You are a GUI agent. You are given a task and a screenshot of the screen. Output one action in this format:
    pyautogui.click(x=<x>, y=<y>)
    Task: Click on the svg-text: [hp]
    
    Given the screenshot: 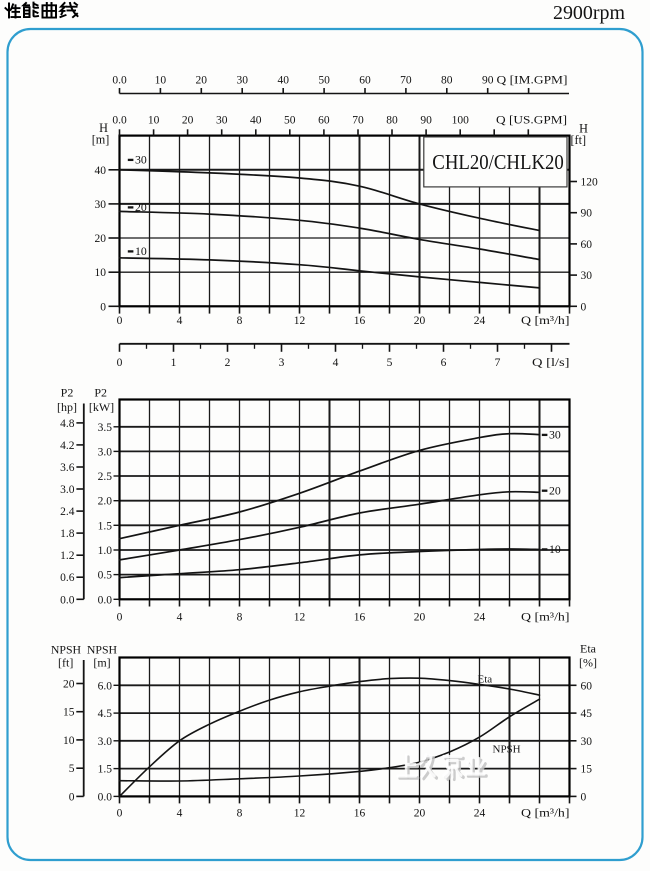 What is the action you would take?
    pyautogui.click(x=67, y=407)
    